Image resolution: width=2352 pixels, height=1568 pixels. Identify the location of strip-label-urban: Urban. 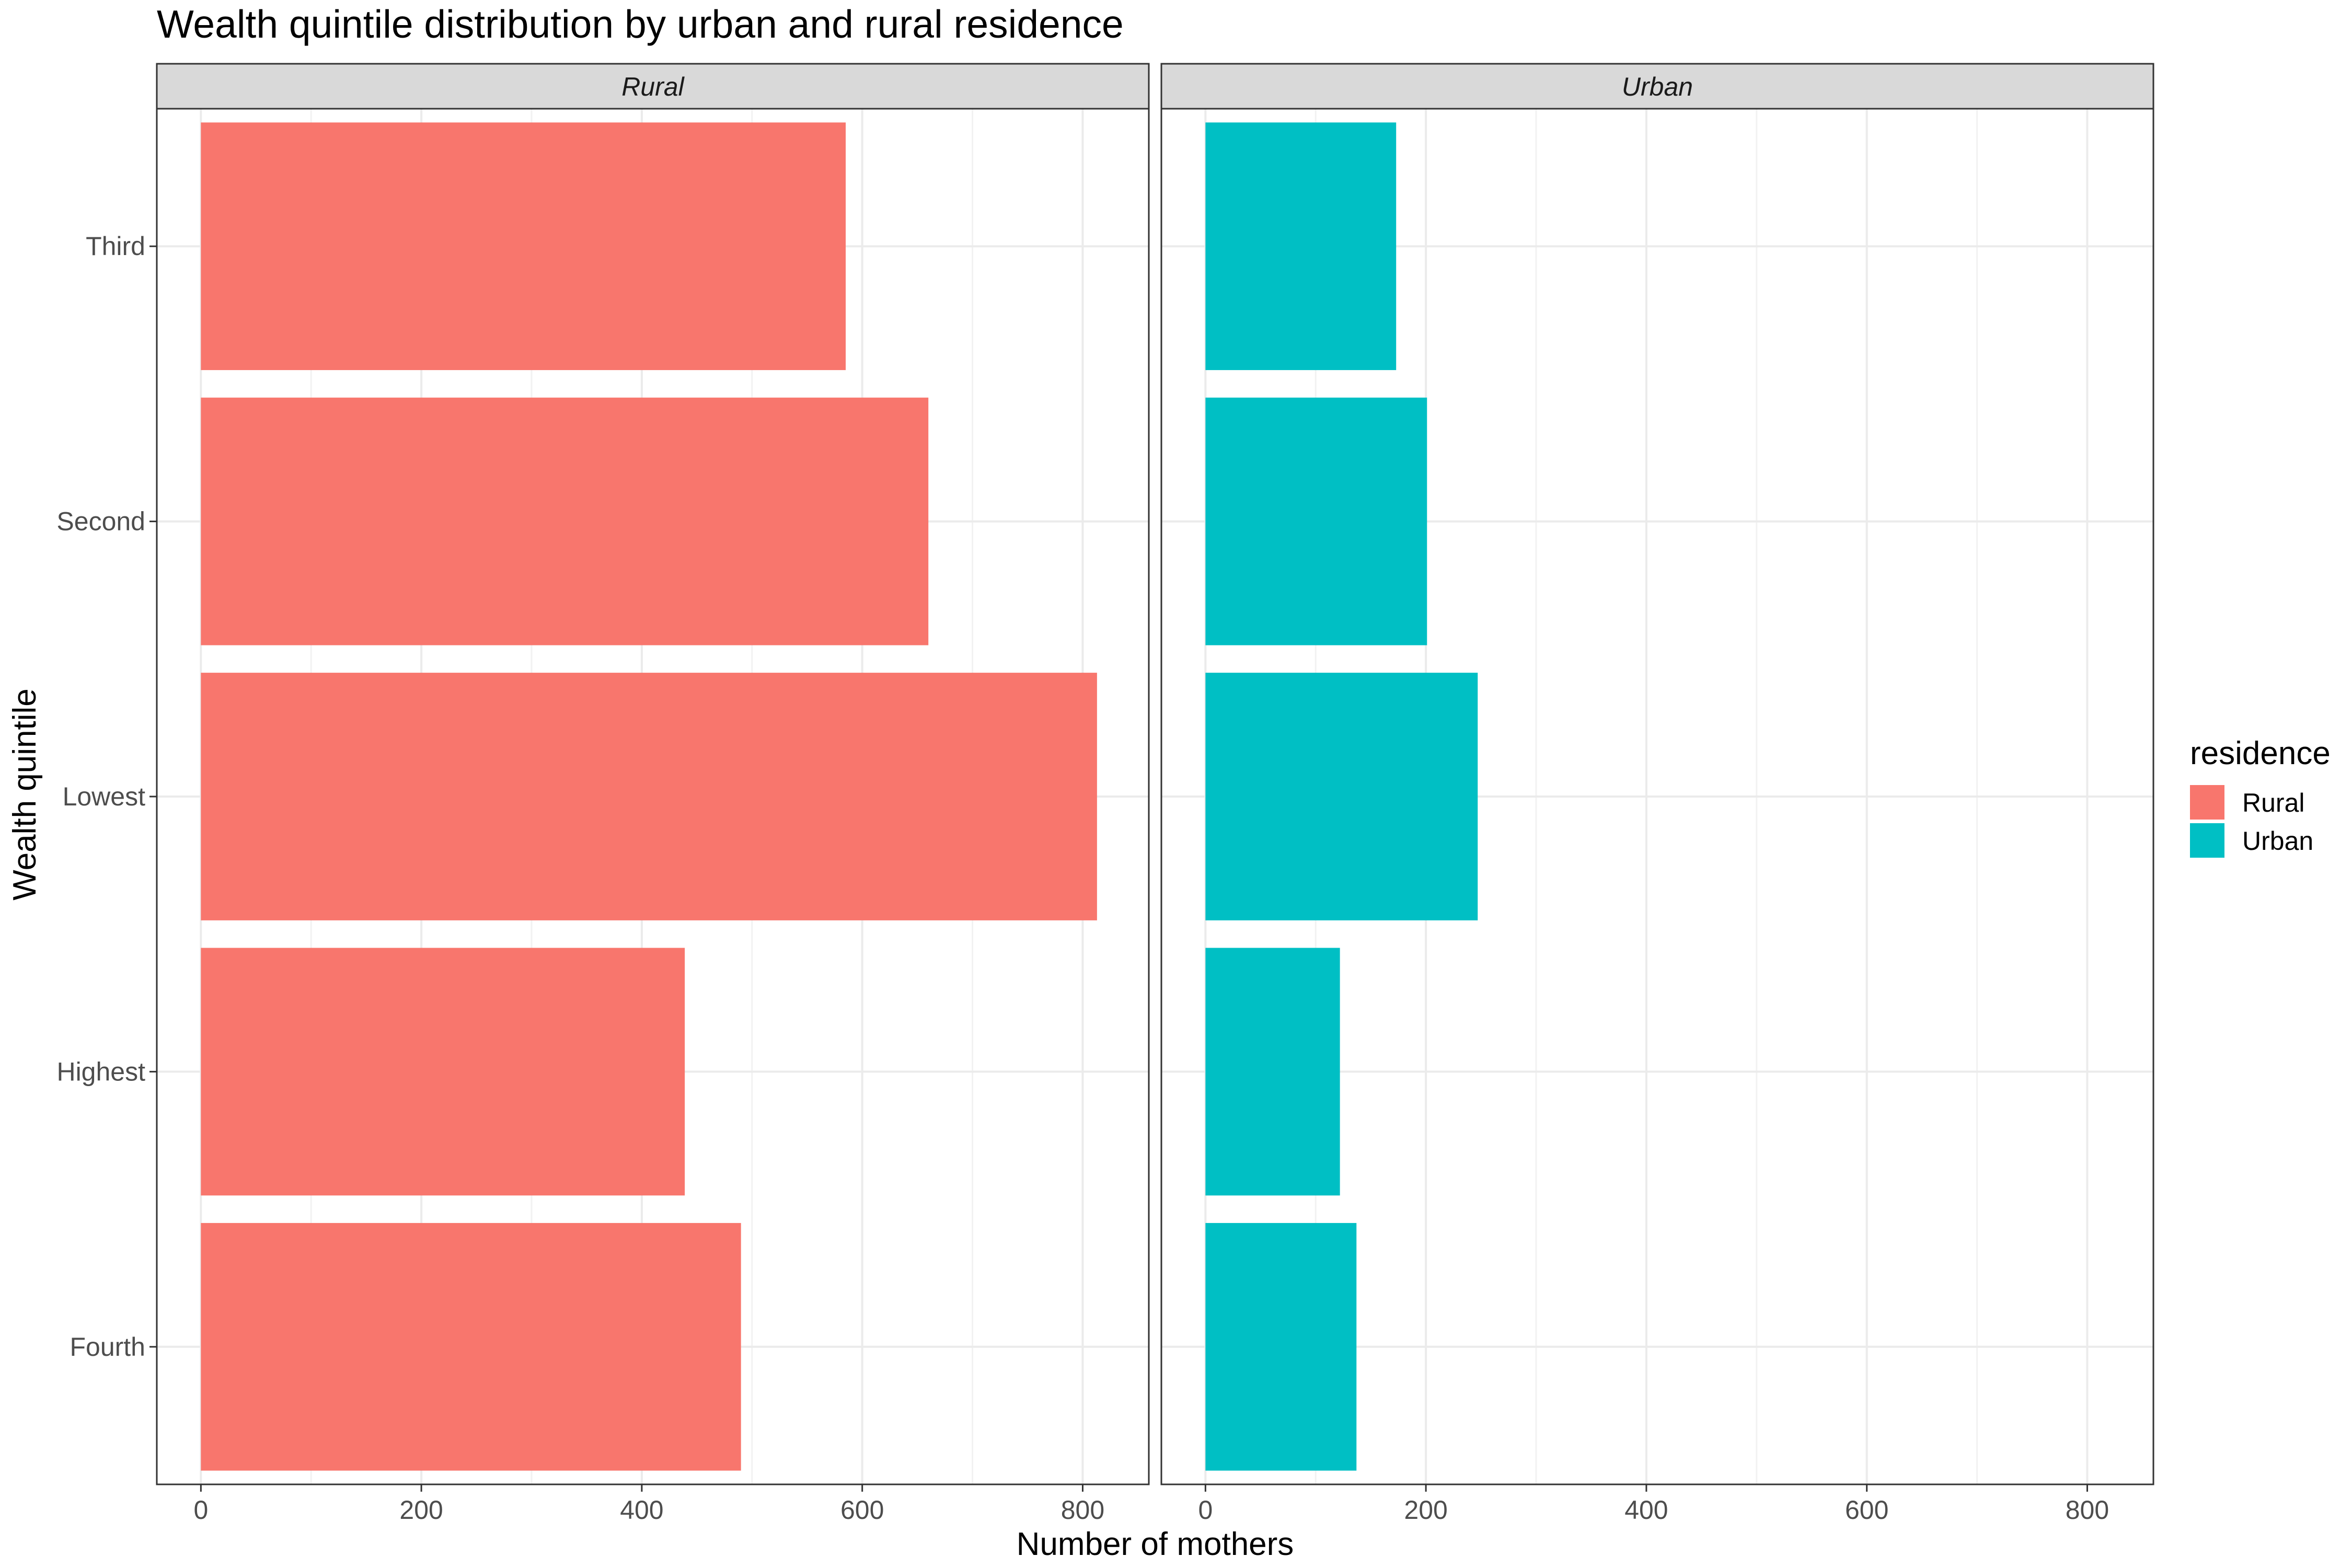
(1657, 86).